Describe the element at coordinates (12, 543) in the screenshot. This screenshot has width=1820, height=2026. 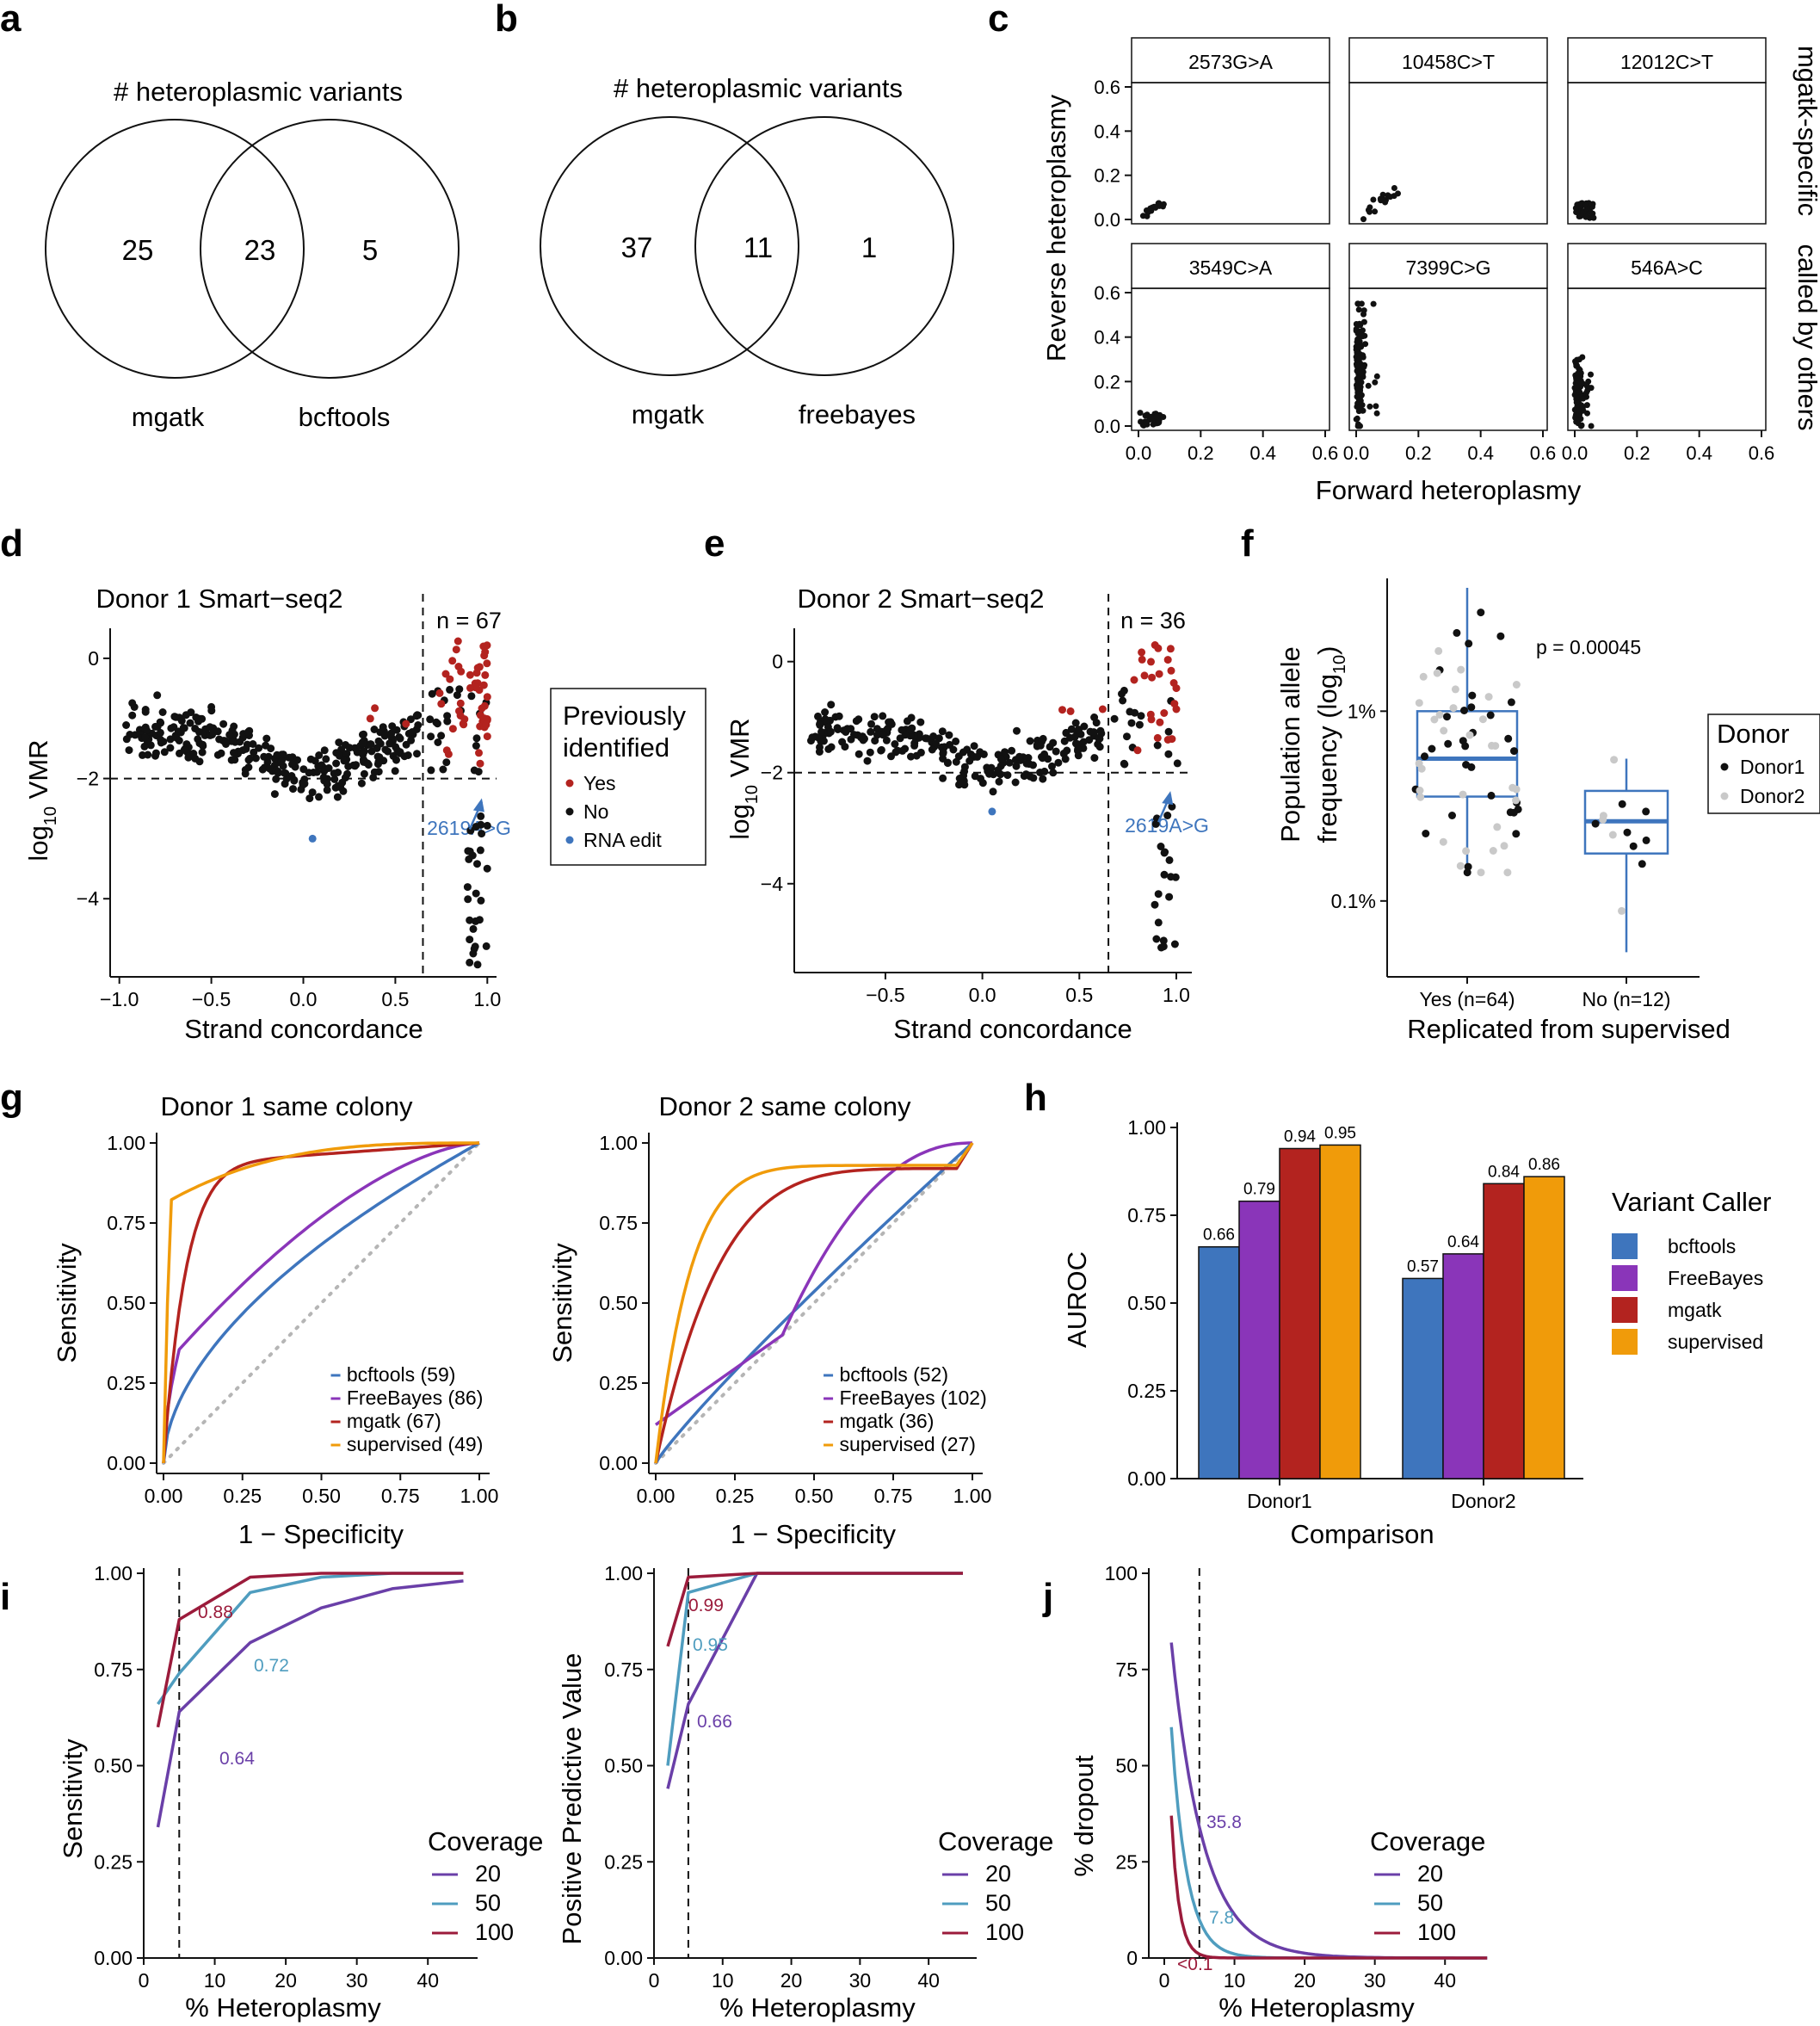
I see `panel-letter-d: d` at that location.